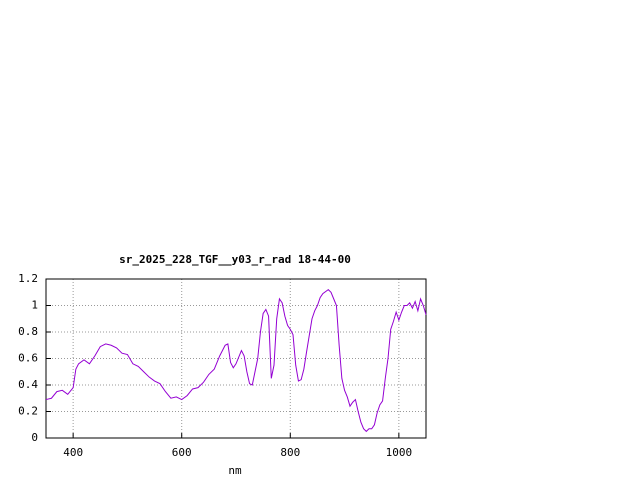 The height and width of the screenshot is (480, 640). What do you see at coordinates (182, 452) in the screenshot?
I see `x-tick-label: 600` at bounding box center [182, 452].